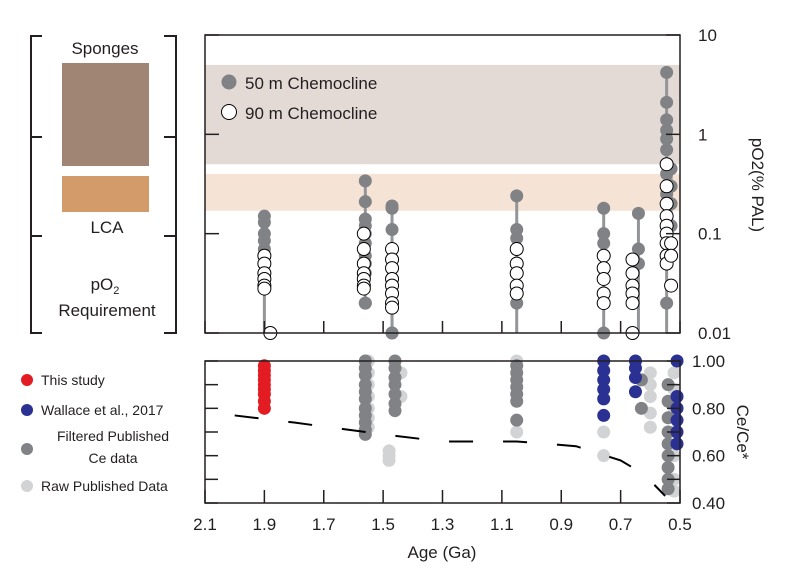 This screenshot has width=800, height=573. I want to click on left-bracket, so click(36, 184).